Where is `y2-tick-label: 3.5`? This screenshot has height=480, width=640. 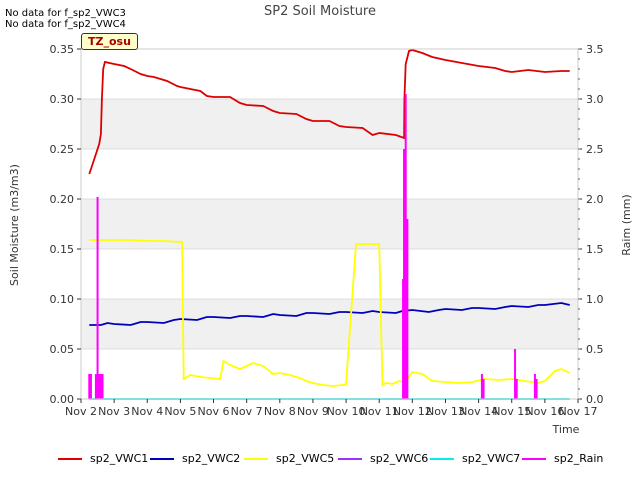 y2-tick-label: 3.5 is located at coordinates (595, 49).